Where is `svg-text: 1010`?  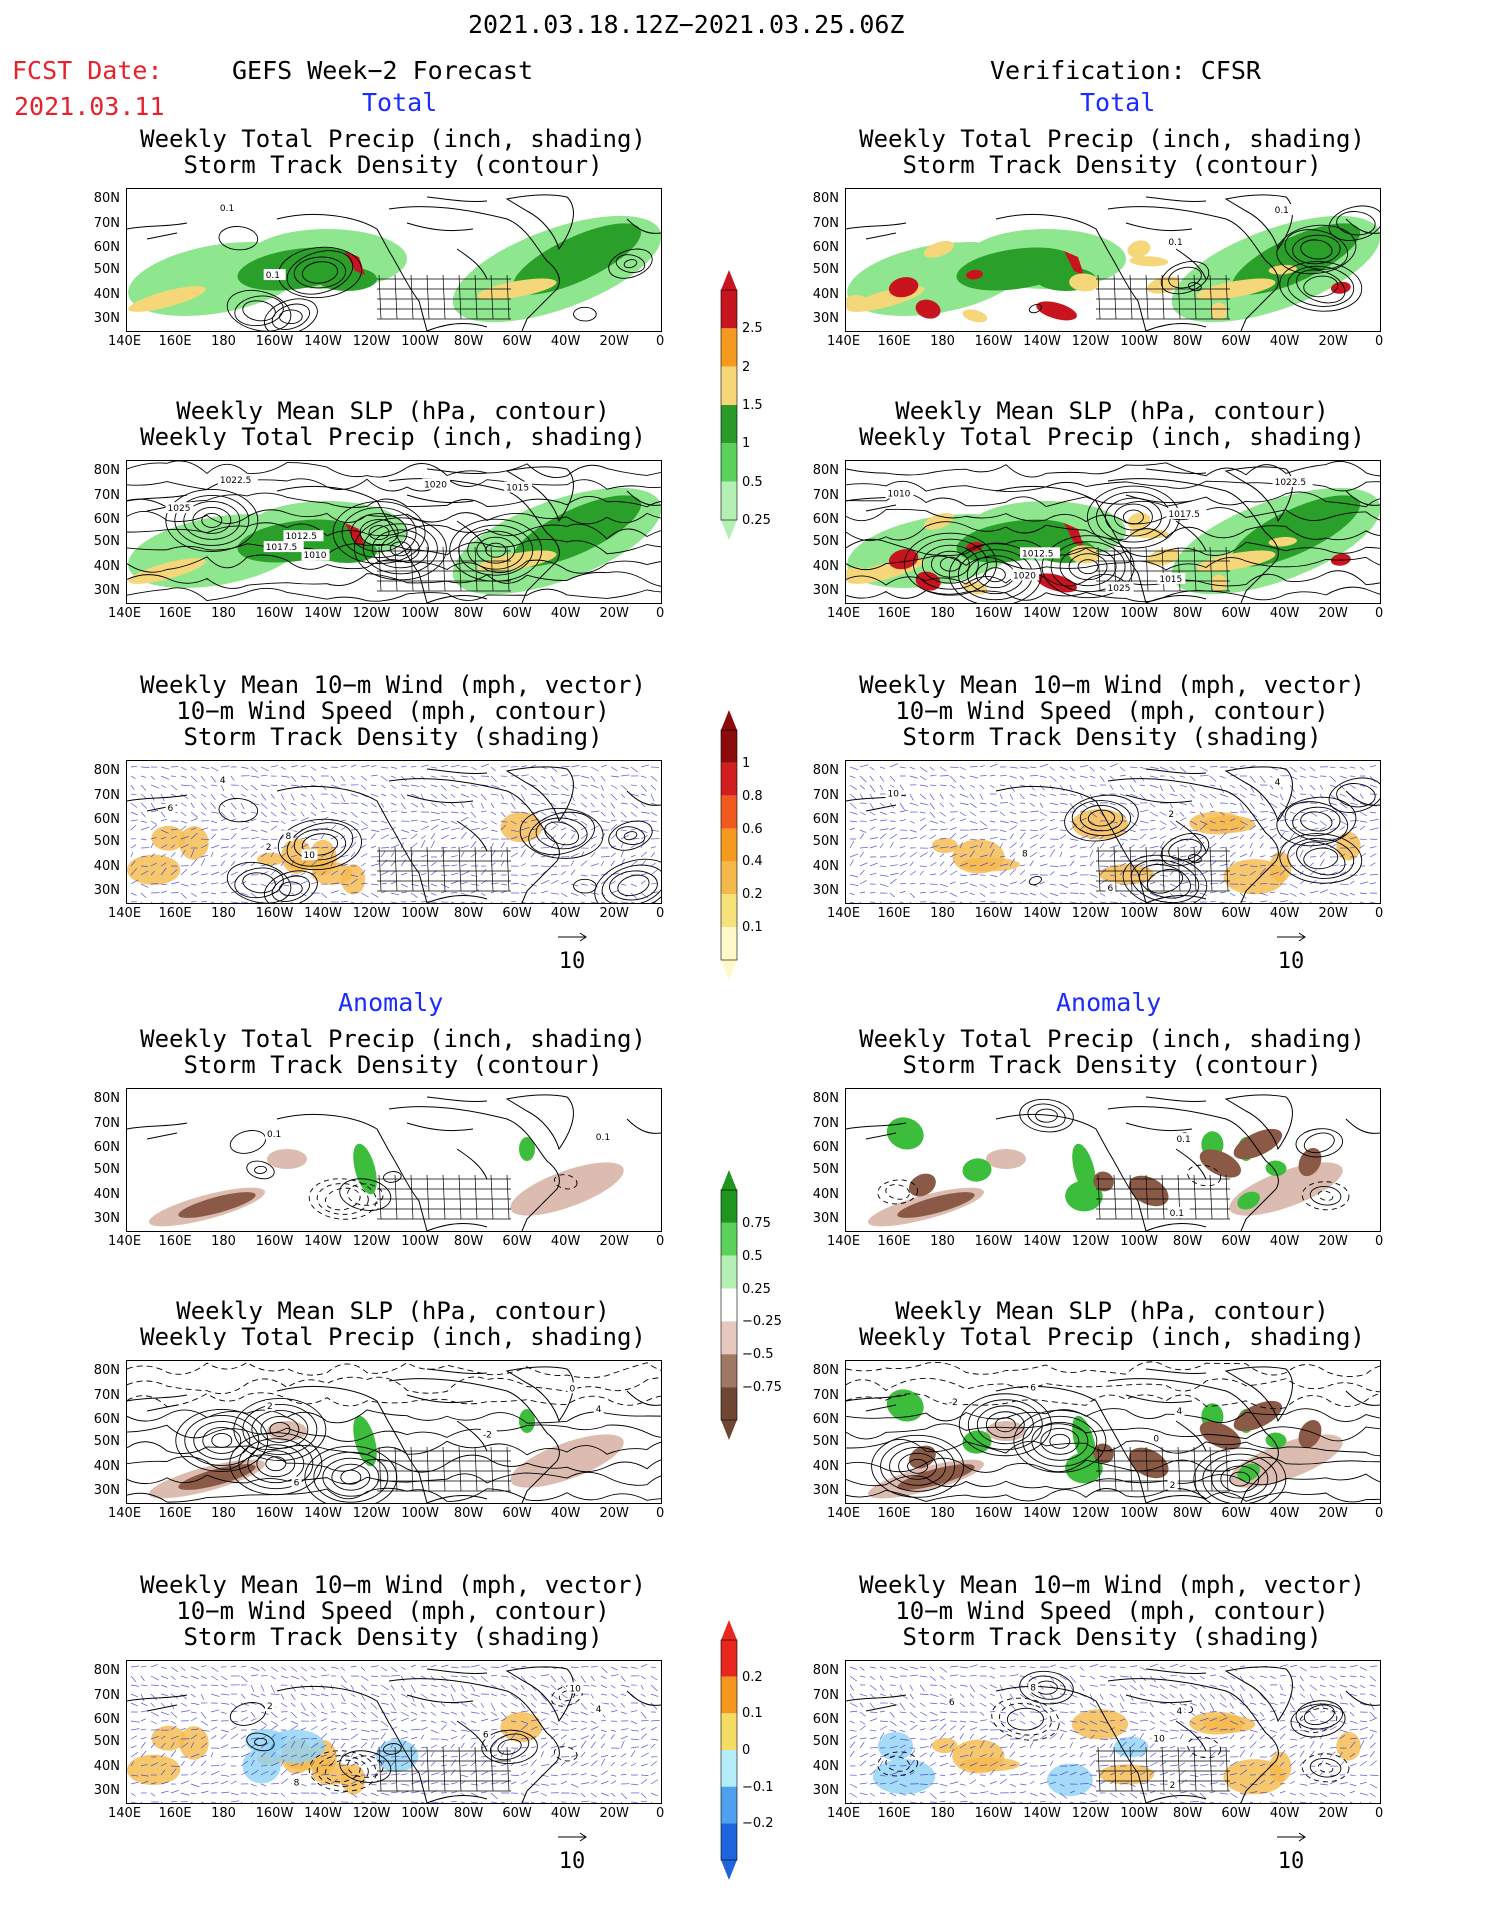 svg-text: 1010 is located at coordinates (899, 494).